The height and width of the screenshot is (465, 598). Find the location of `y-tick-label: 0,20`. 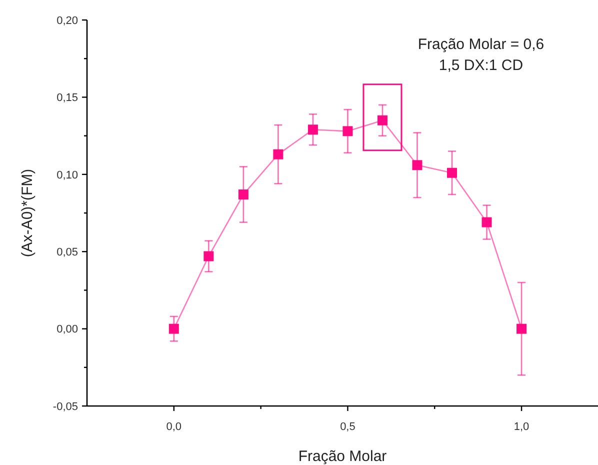

y-tick-label: 0,20 is located at coordinates (67, 20).